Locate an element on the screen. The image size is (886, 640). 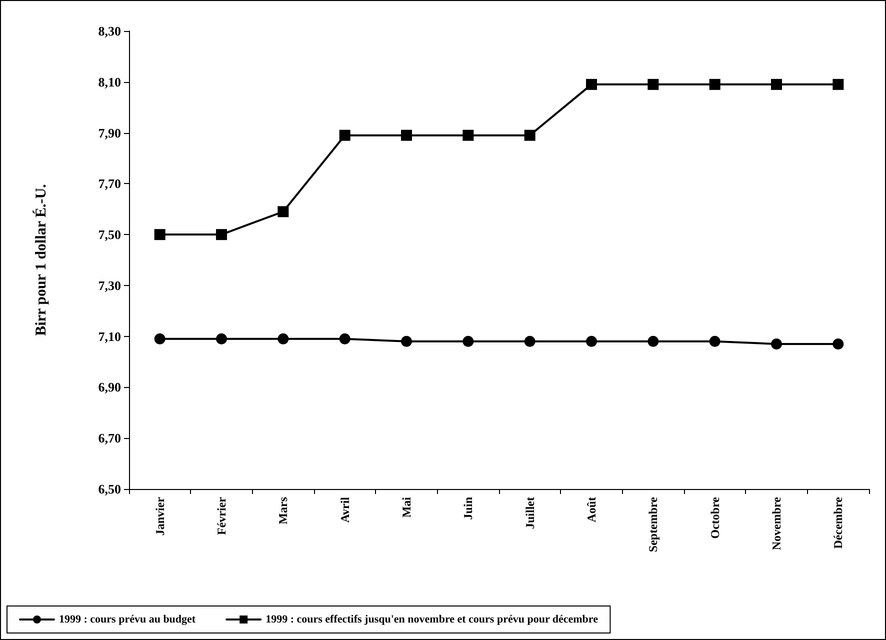
x-tick-label: Mai is located at coordinates (407, 507).